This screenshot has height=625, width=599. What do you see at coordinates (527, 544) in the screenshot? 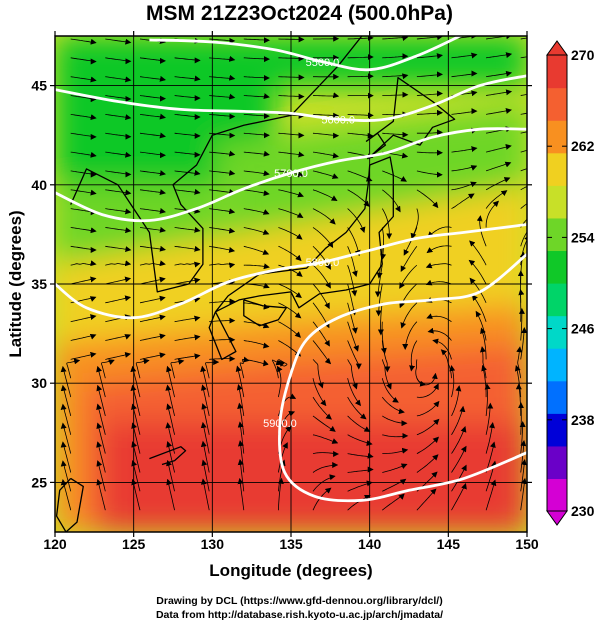
I see `x-tick-label: 150` at bounding box center [527, 544].